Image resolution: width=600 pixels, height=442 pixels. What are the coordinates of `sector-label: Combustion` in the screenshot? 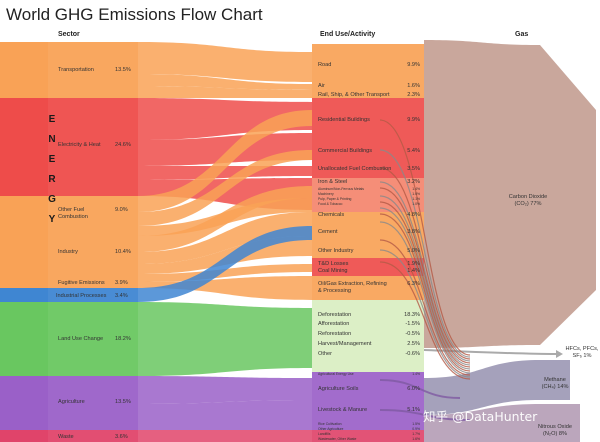 It's located at (73, 217).